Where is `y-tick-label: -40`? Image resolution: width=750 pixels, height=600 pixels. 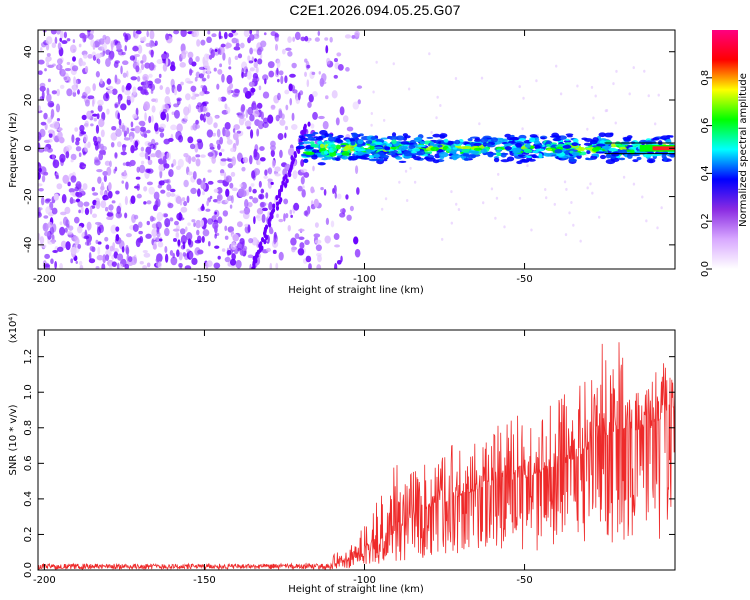 y-tick-label: -40 is located at coordinates (28, 245).